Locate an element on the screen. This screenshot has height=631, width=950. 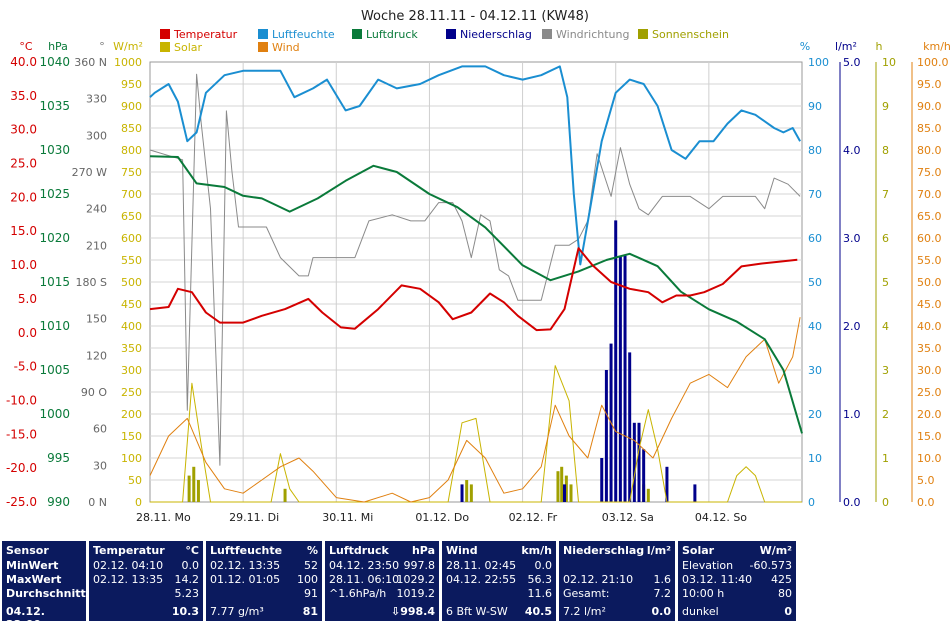
rain-total-footer: 7.2 l/m² is located at coordinates (584, 611).